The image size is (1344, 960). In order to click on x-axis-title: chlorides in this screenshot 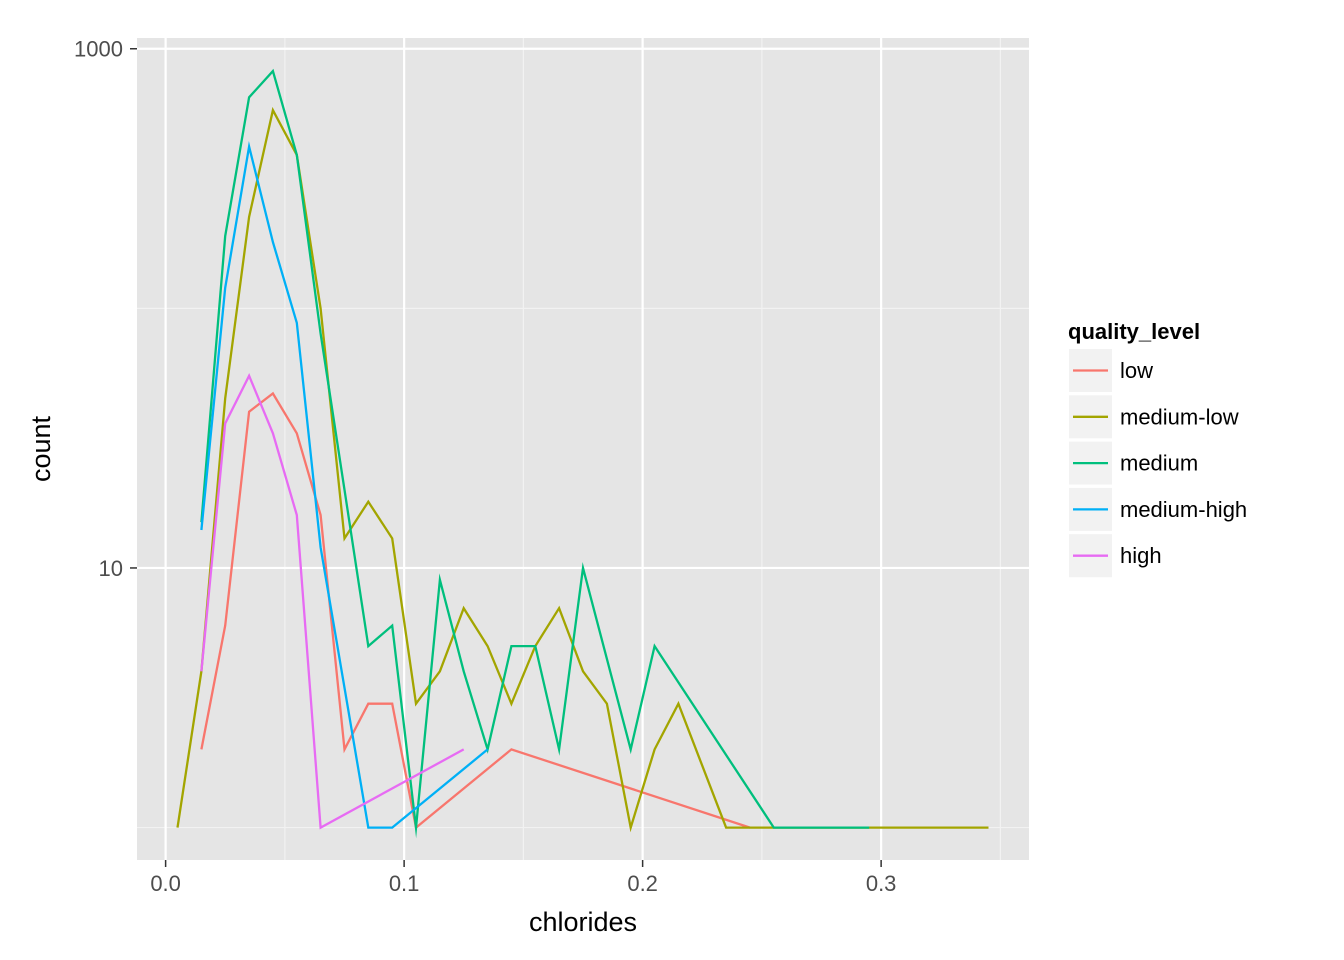, I will do `click(583, 922)`.